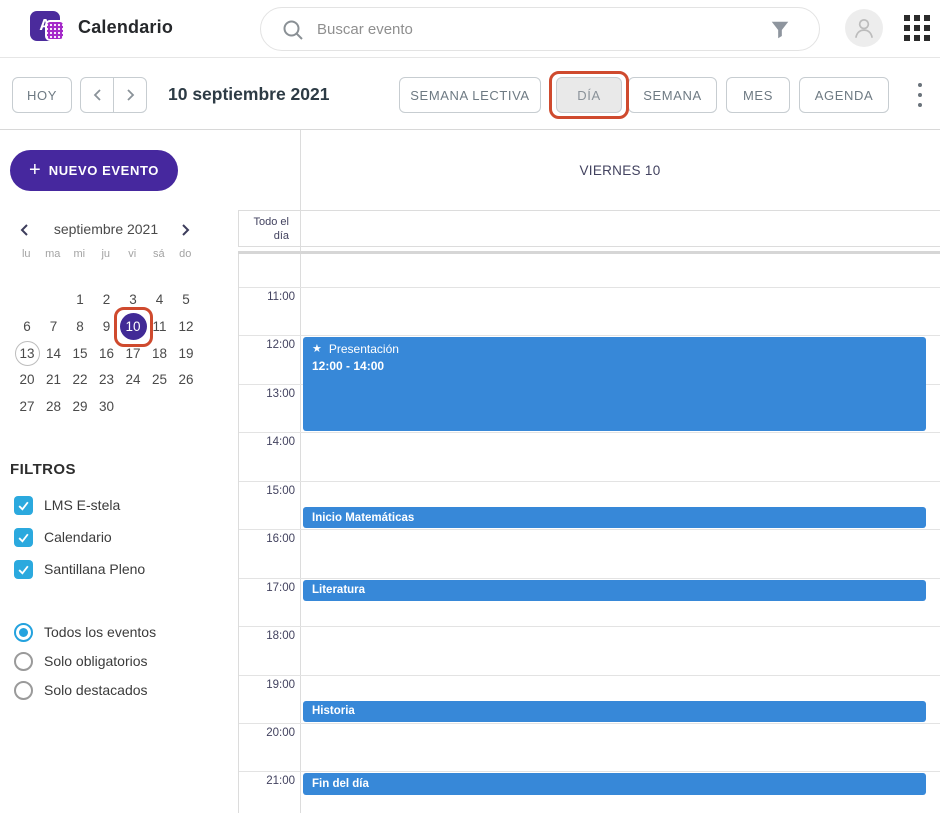 Image resolution: width=940 pixels, height=813 pixels. What do you see at coordinates (672, 95) in the screenshot?
I see `view-semana-button: SEMANA` at bounding box center [672, 95].